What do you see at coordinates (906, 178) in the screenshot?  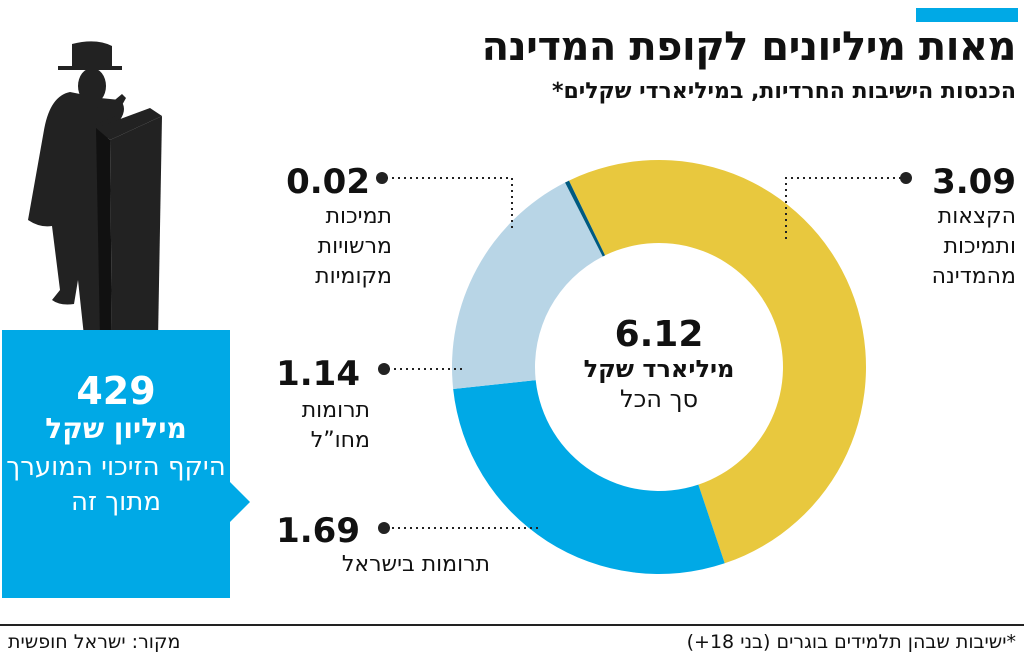 I see `leader-state-dot` at bounding box center [906, 178].